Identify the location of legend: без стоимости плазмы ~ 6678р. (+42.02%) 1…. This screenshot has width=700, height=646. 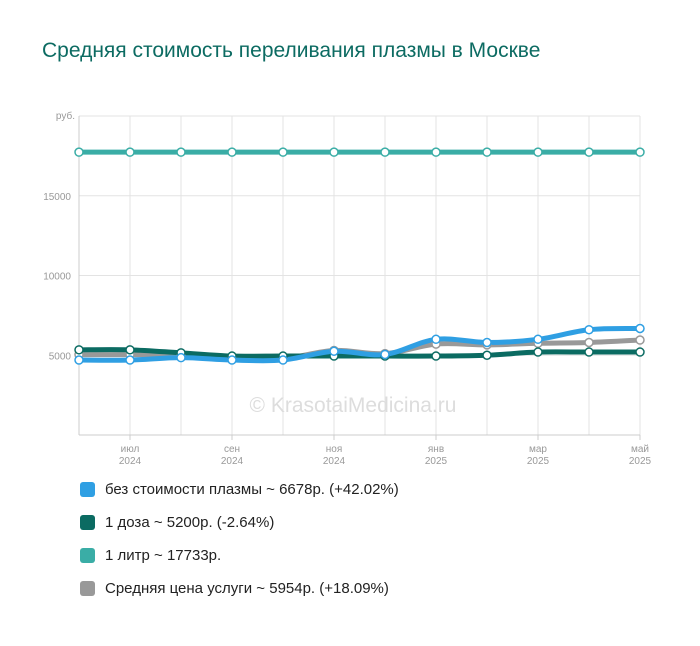
(239, 546).